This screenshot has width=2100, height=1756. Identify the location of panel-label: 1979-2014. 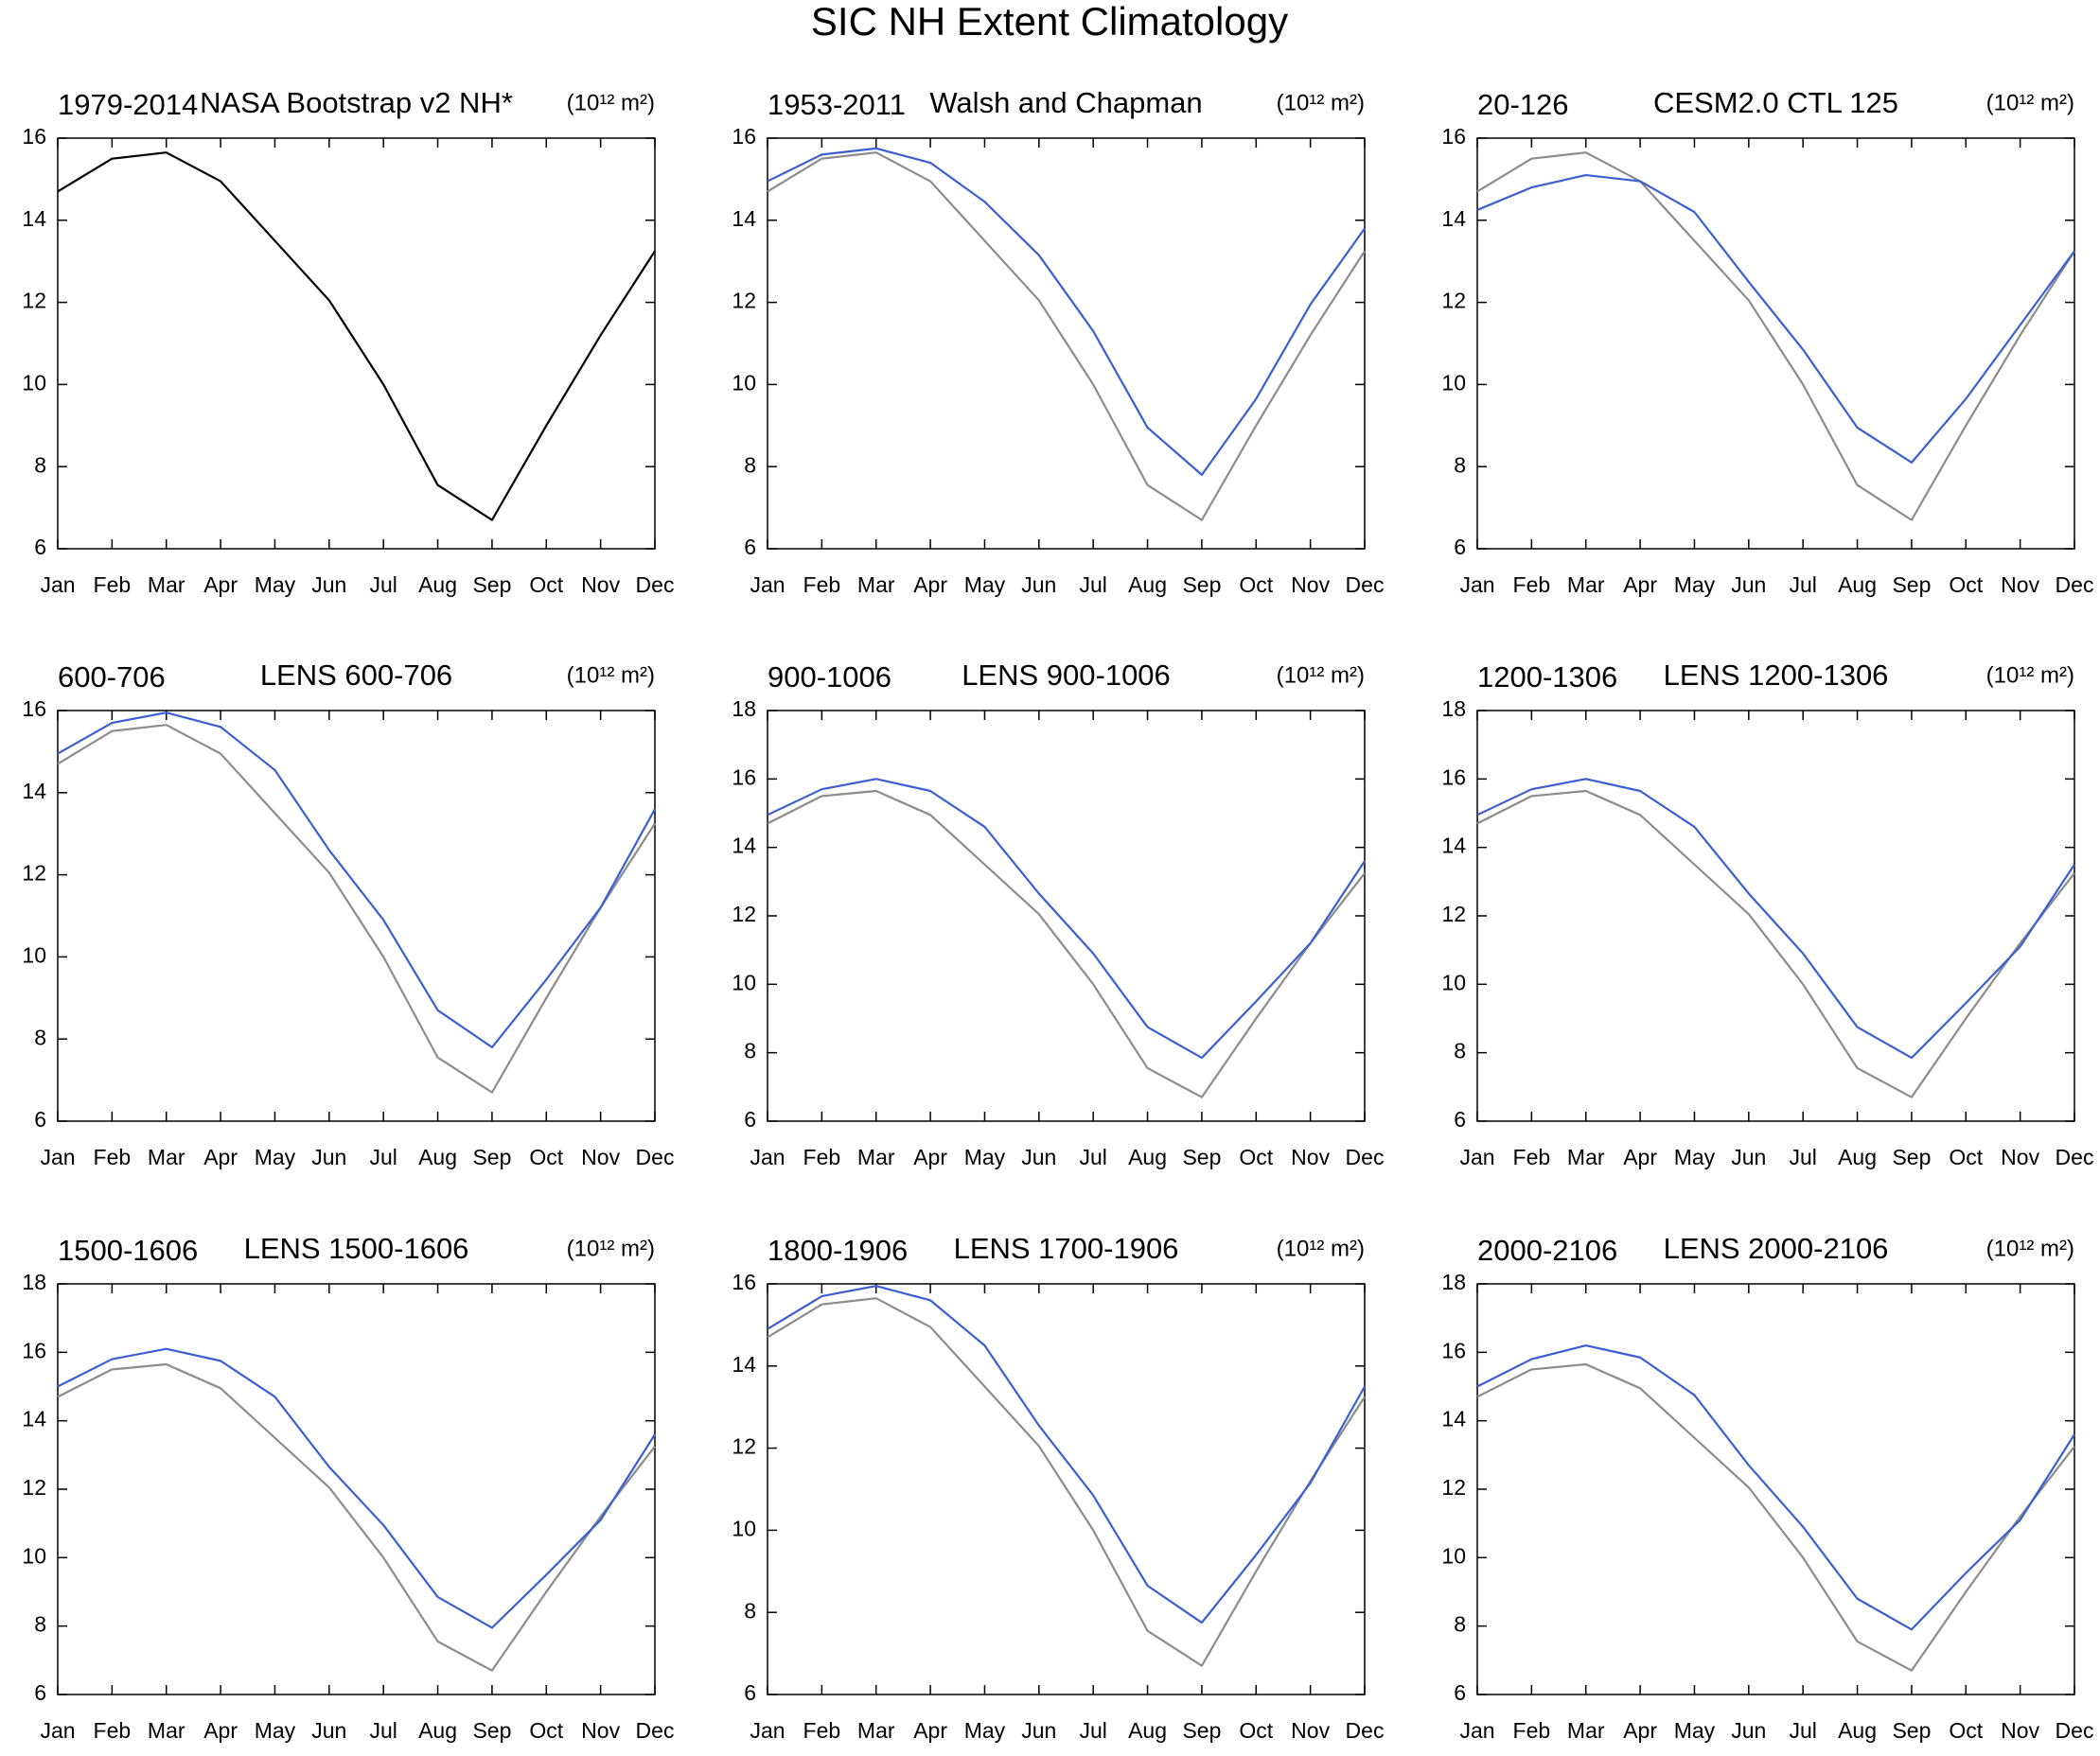
(128, 104).